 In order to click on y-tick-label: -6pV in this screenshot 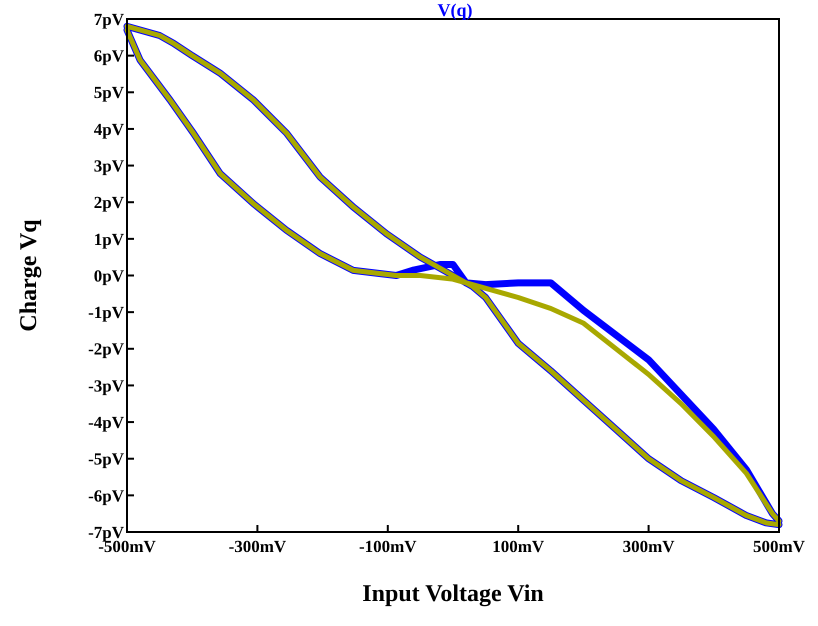, I will do `click(106, 496)`.